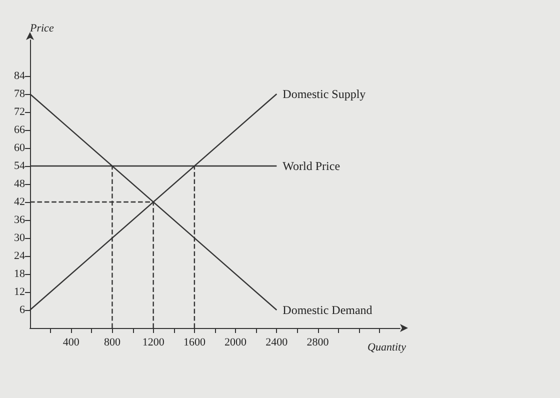 Image resolution: width=560 pixels, height=398 pixels. What do you see at coordinates (19, 292) in the screenshot?
I see `y-tick-label: 12` at bounding box center [19, 292].